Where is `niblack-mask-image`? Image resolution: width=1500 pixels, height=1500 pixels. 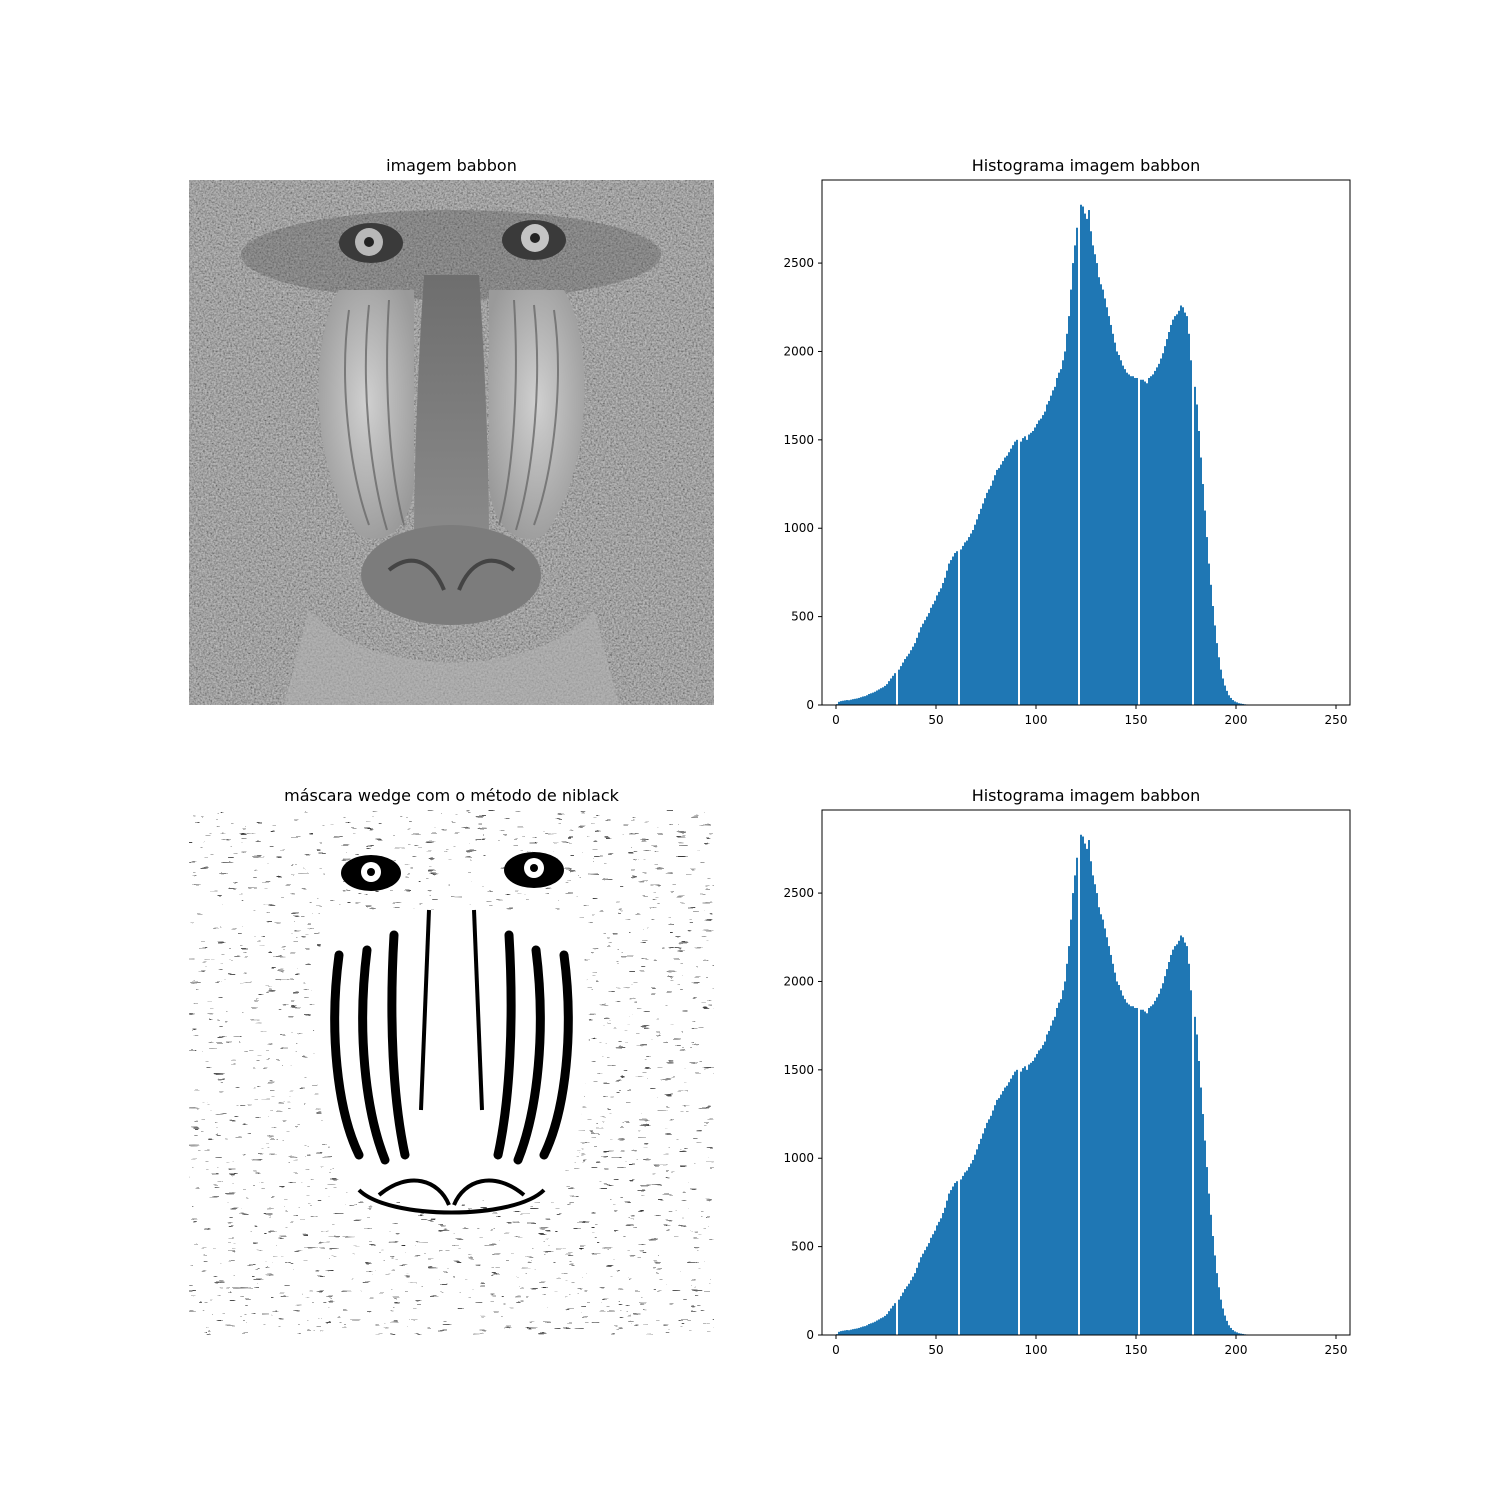 niblack-mask-image is located at coordinates (451, 1072).